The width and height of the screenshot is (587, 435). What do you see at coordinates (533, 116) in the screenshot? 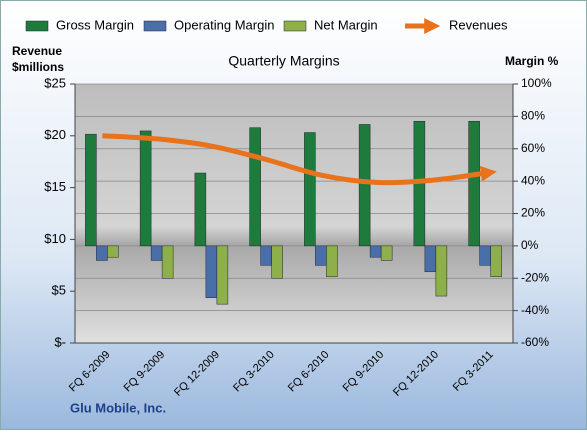
I see `y2-tick-label: 80%` at bounding box center [533, 116].